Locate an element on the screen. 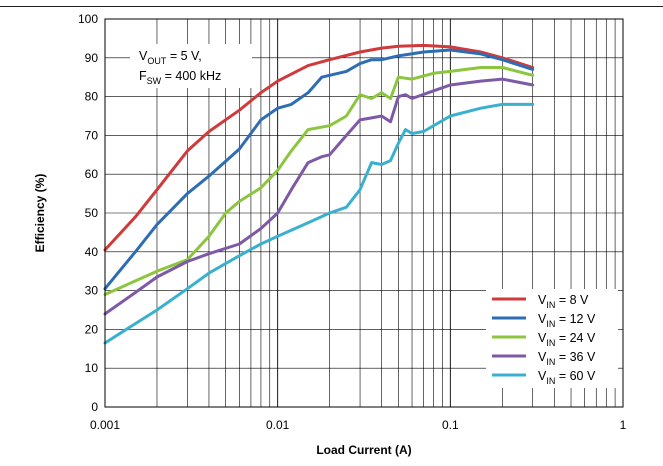 The height and width of the screenshot is (466, 663). y-tick-label: 80 is located at coordinates (92, 97).